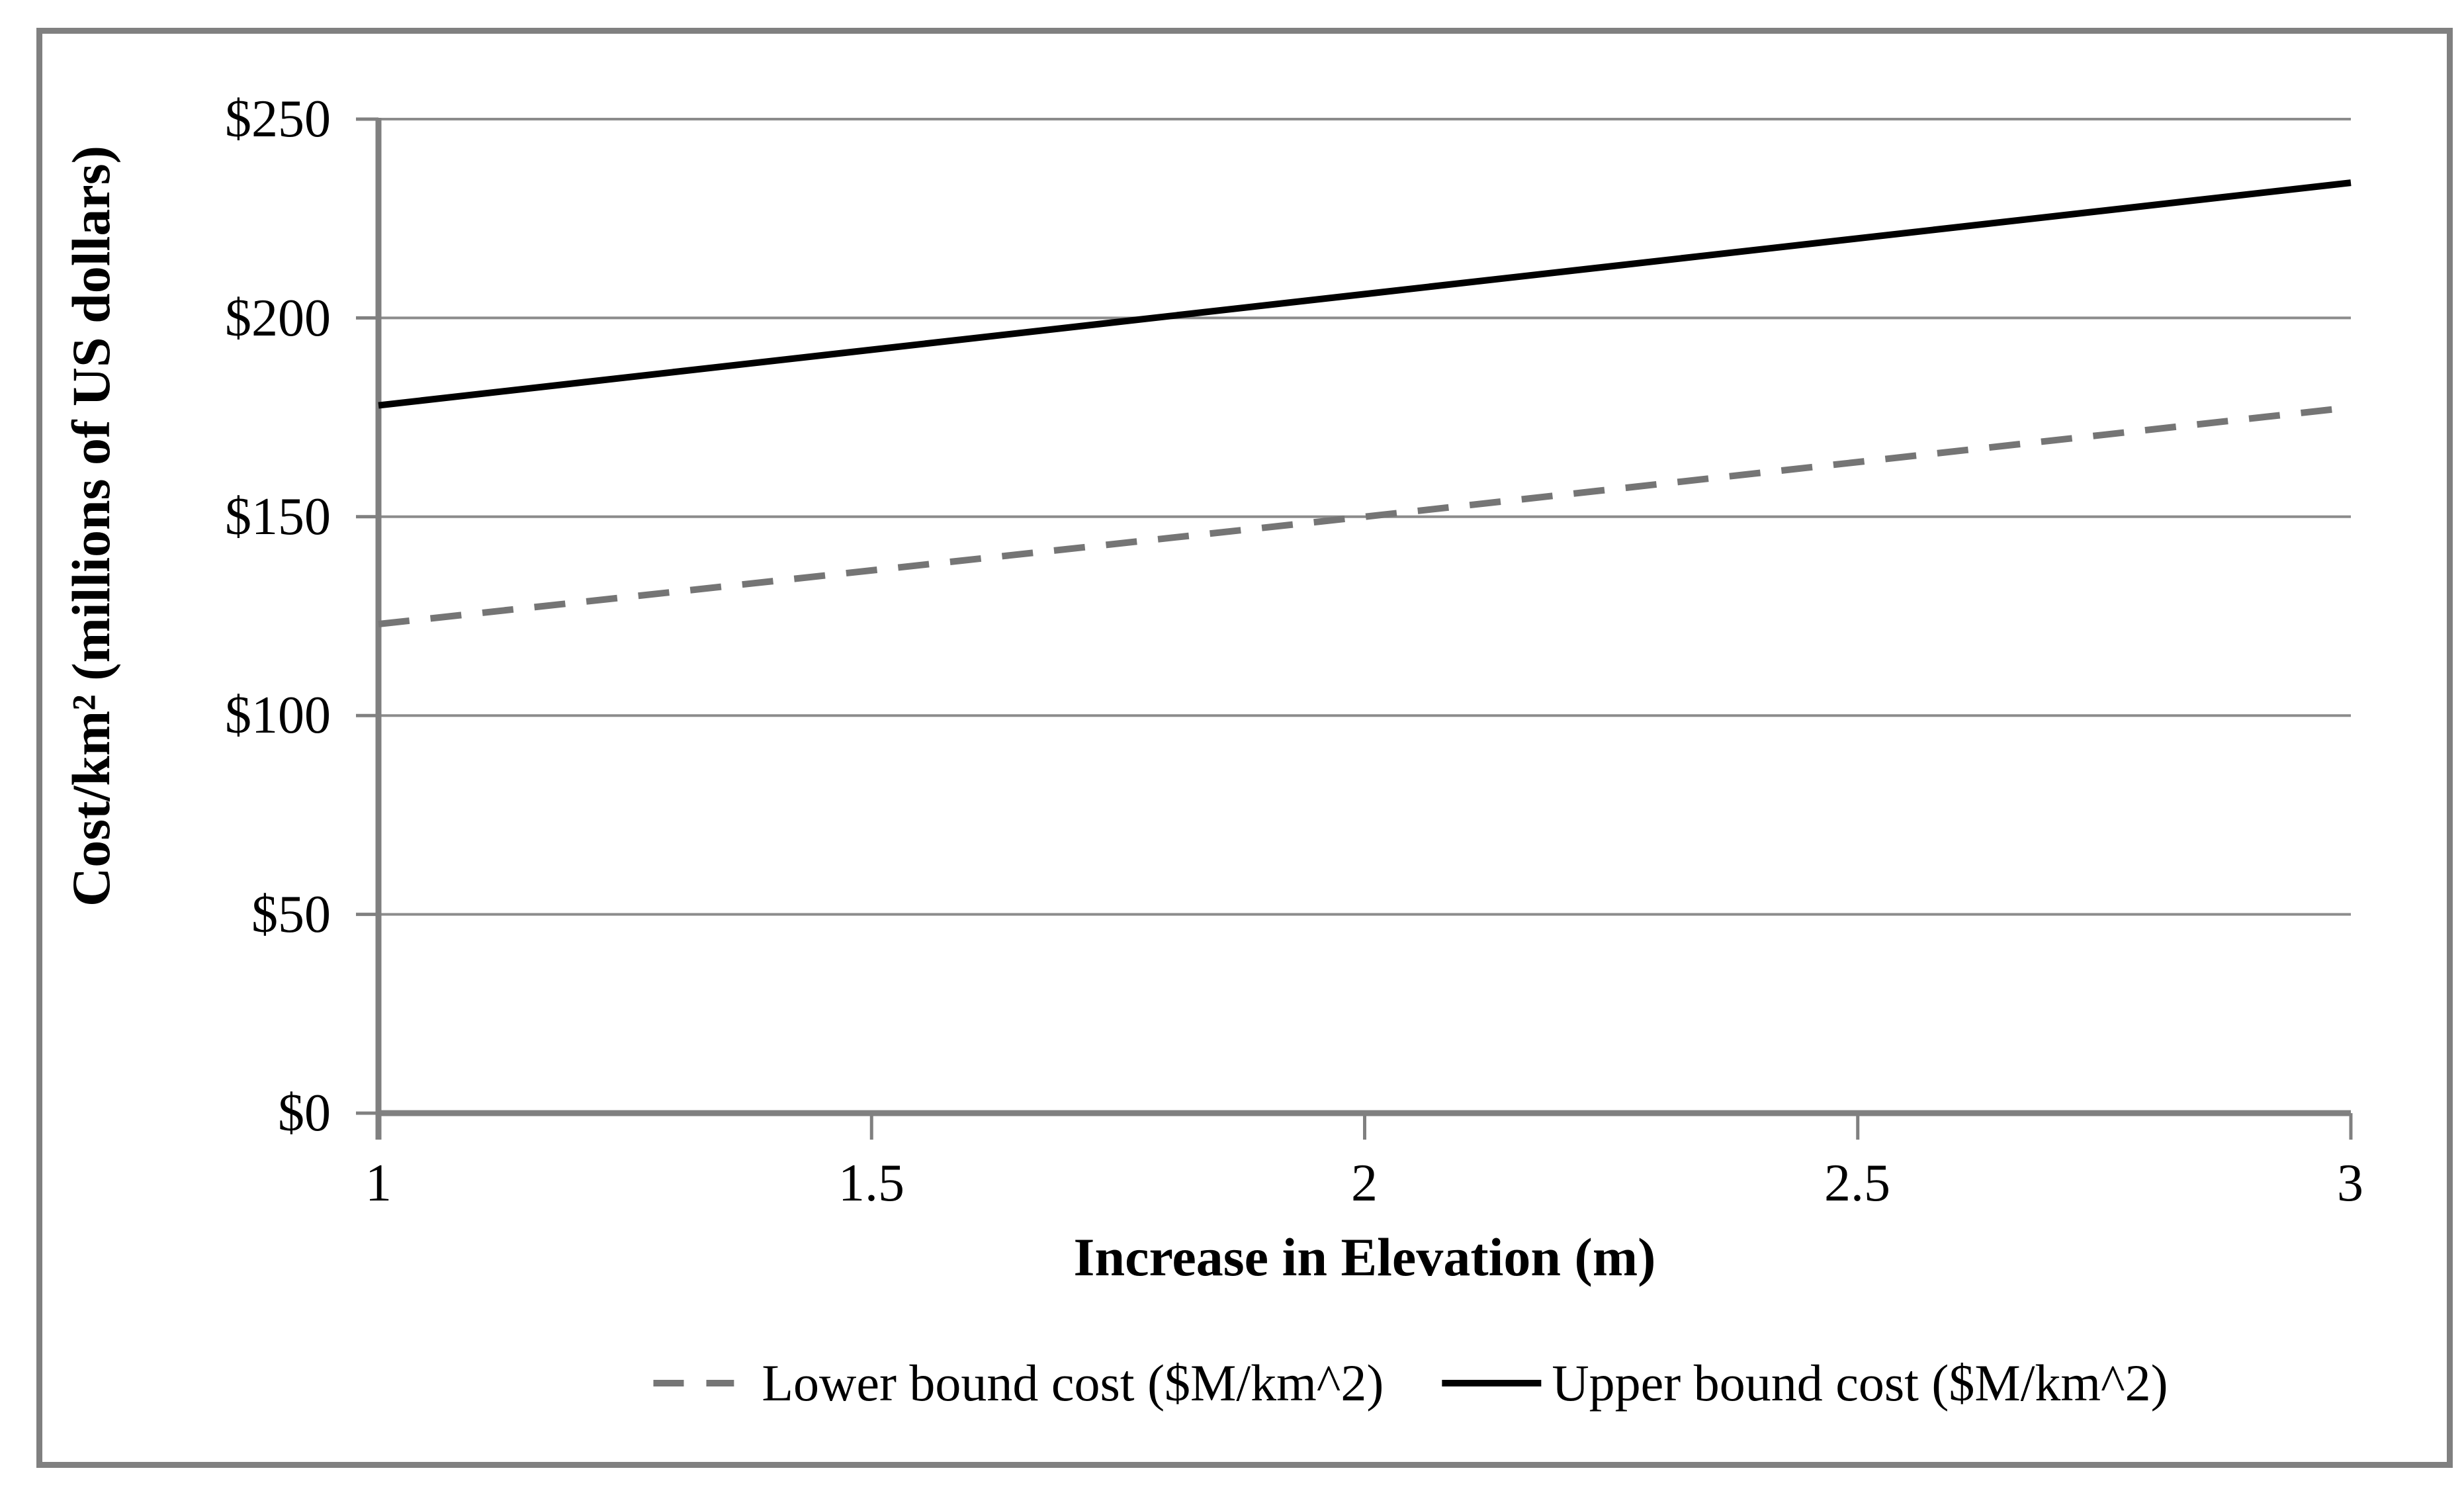 This screenshot has width=2464, height=1495. Describe the element at coordinates (378, 1183) in the screenshot. I see `x-tick-label-1: 1` at that location.